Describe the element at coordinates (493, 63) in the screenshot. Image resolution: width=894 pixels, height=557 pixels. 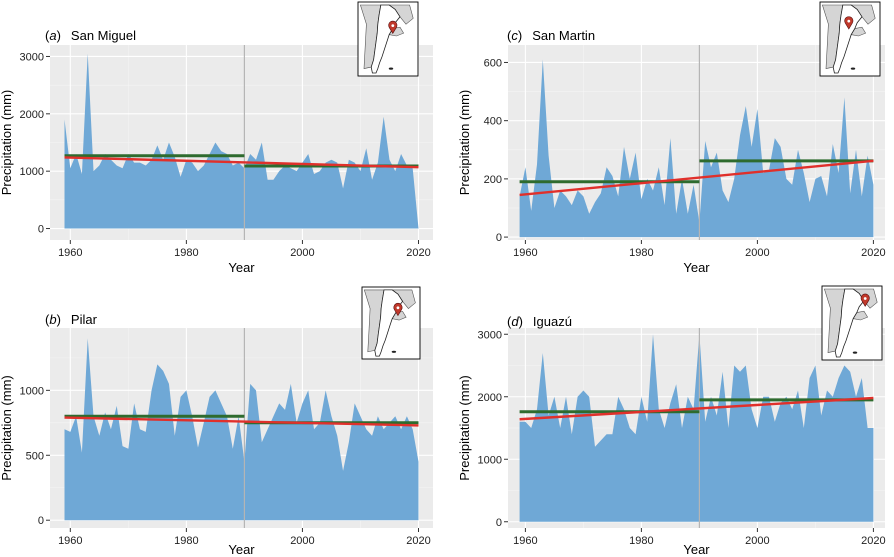
I see `y-tick-label: 600` at that location.